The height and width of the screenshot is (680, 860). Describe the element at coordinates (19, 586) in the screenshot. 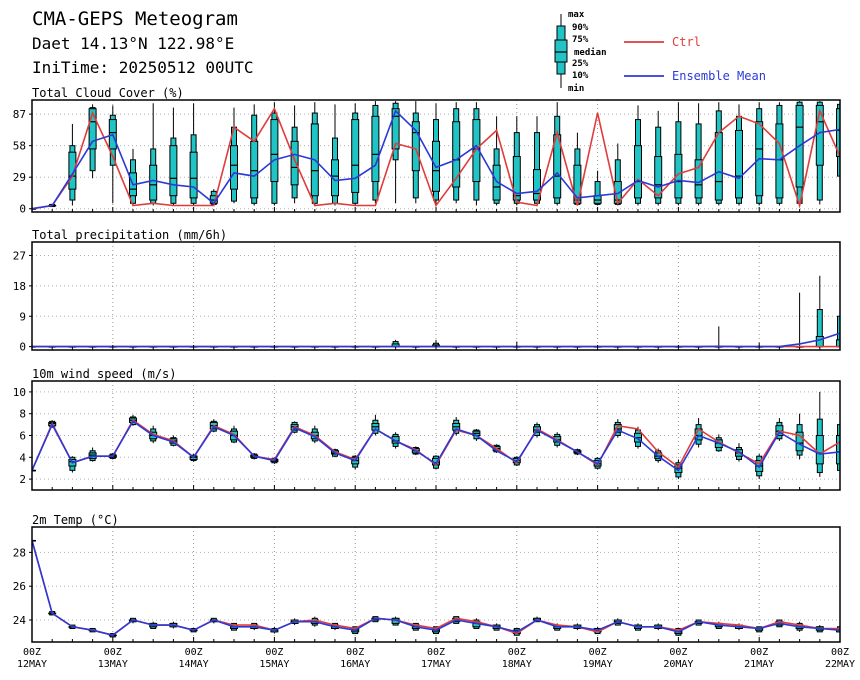

I see `y-tick-label: 26` at that location.